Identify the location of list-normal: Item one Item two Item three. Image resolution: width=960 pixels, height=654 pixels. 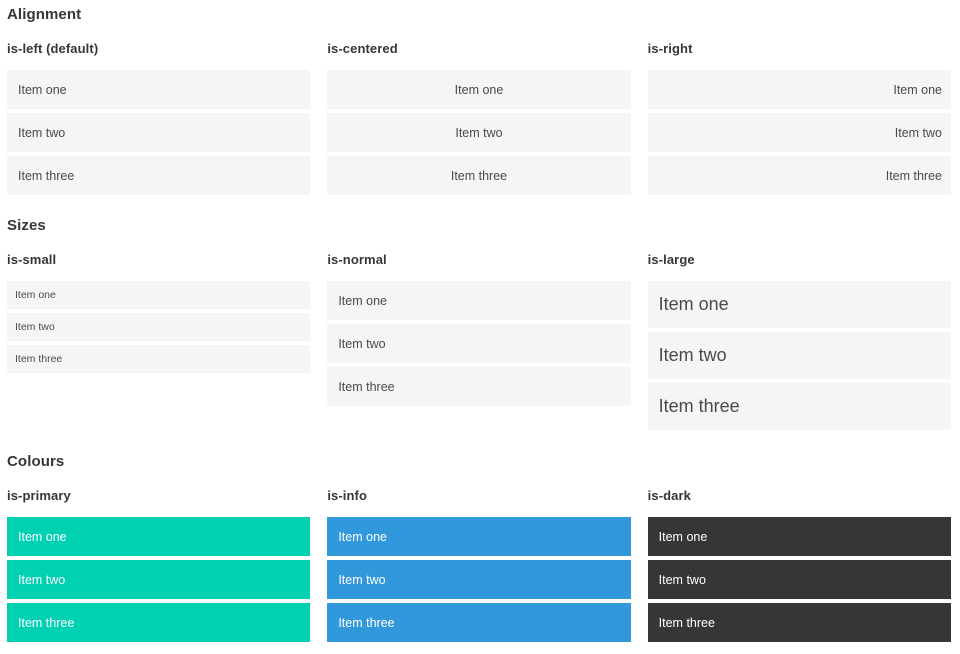
(479, 343).